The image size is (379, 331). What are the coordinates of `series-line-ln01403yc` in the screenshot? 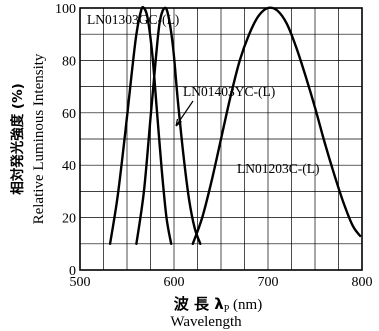 It's located at (168, 125).